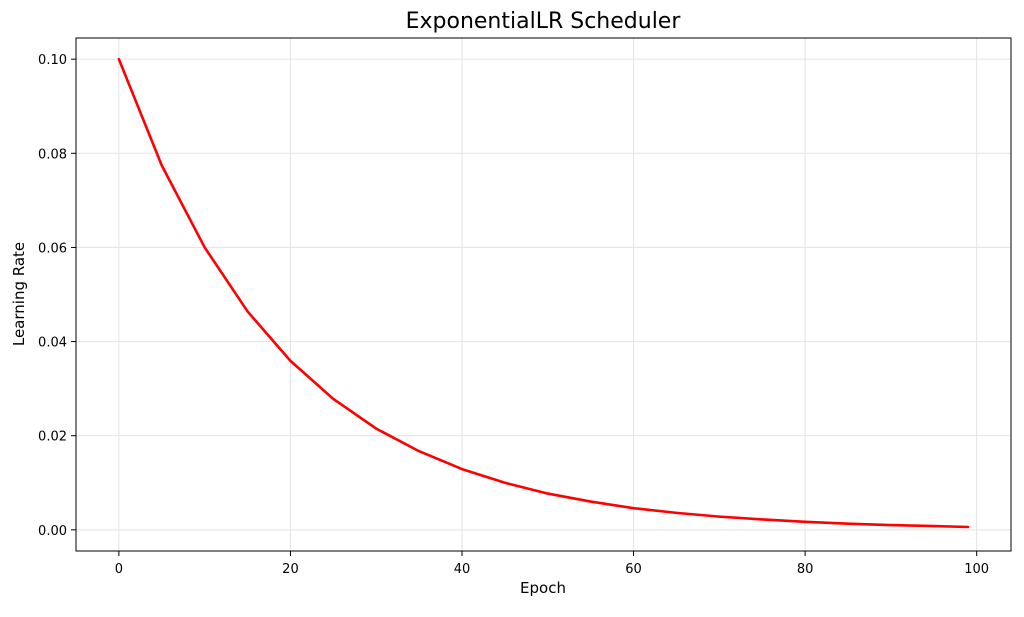 This screenshot has height=617, width=1024. I want to click on y-axis-ticks: 0.00 0.02 0.04 0.06 0.08 0.10, so click(57, 296).